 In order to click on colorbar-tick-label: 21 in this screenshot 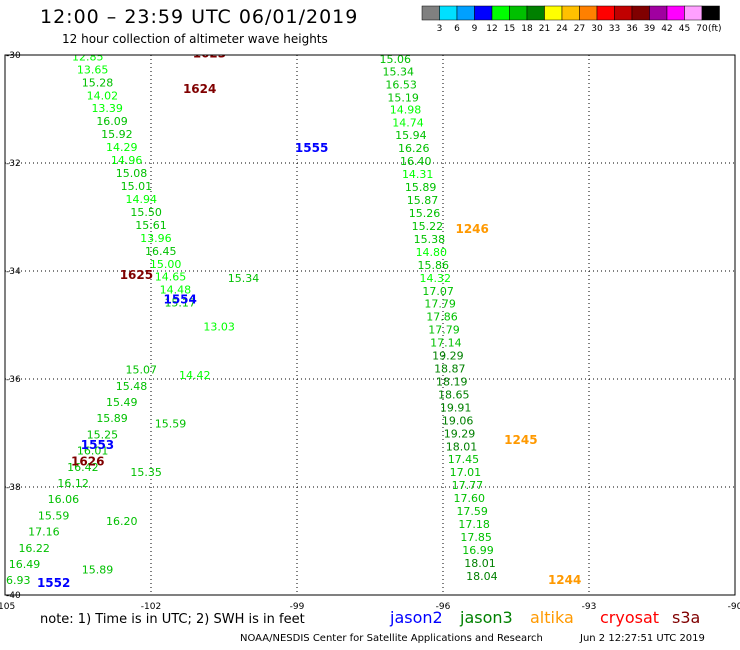, I will do `click(544, 29)`.